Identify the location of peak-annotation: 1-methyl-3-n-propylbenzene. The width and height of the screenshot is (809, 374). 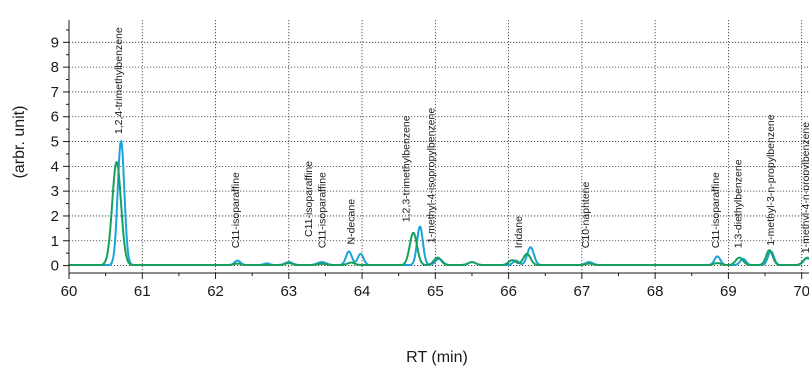
(771, 179).